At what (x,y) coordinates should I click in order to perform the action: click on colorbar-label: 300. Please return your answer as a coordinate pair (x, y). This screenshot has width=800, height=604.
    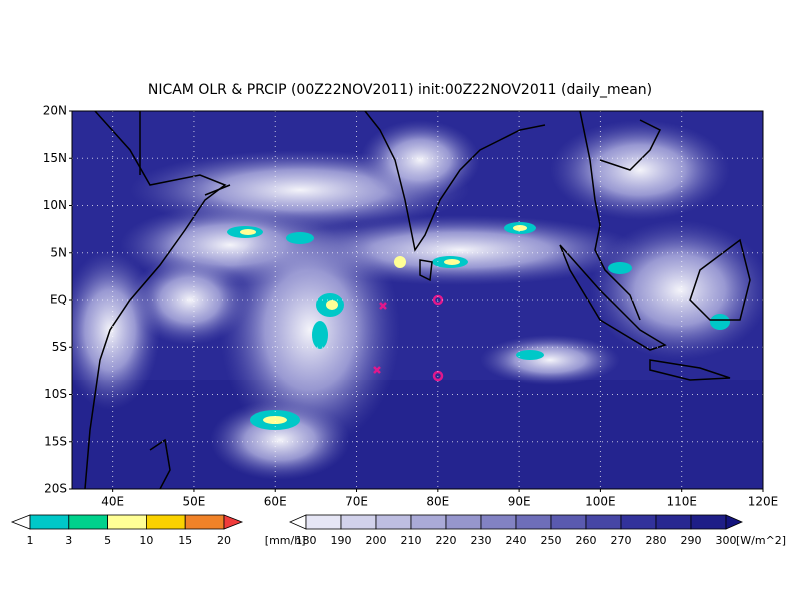
    Looking at the image, I should click on (726, 540).